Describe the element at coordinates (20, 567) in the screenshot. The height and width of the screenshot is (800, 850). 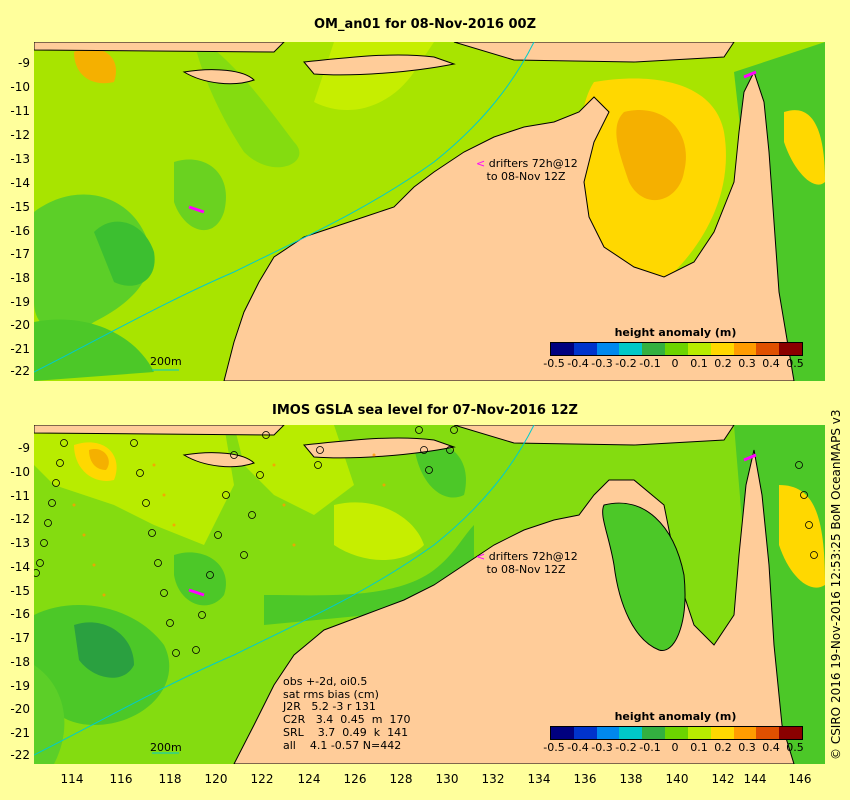
I see `bottom-y-tick: -14` at that location.